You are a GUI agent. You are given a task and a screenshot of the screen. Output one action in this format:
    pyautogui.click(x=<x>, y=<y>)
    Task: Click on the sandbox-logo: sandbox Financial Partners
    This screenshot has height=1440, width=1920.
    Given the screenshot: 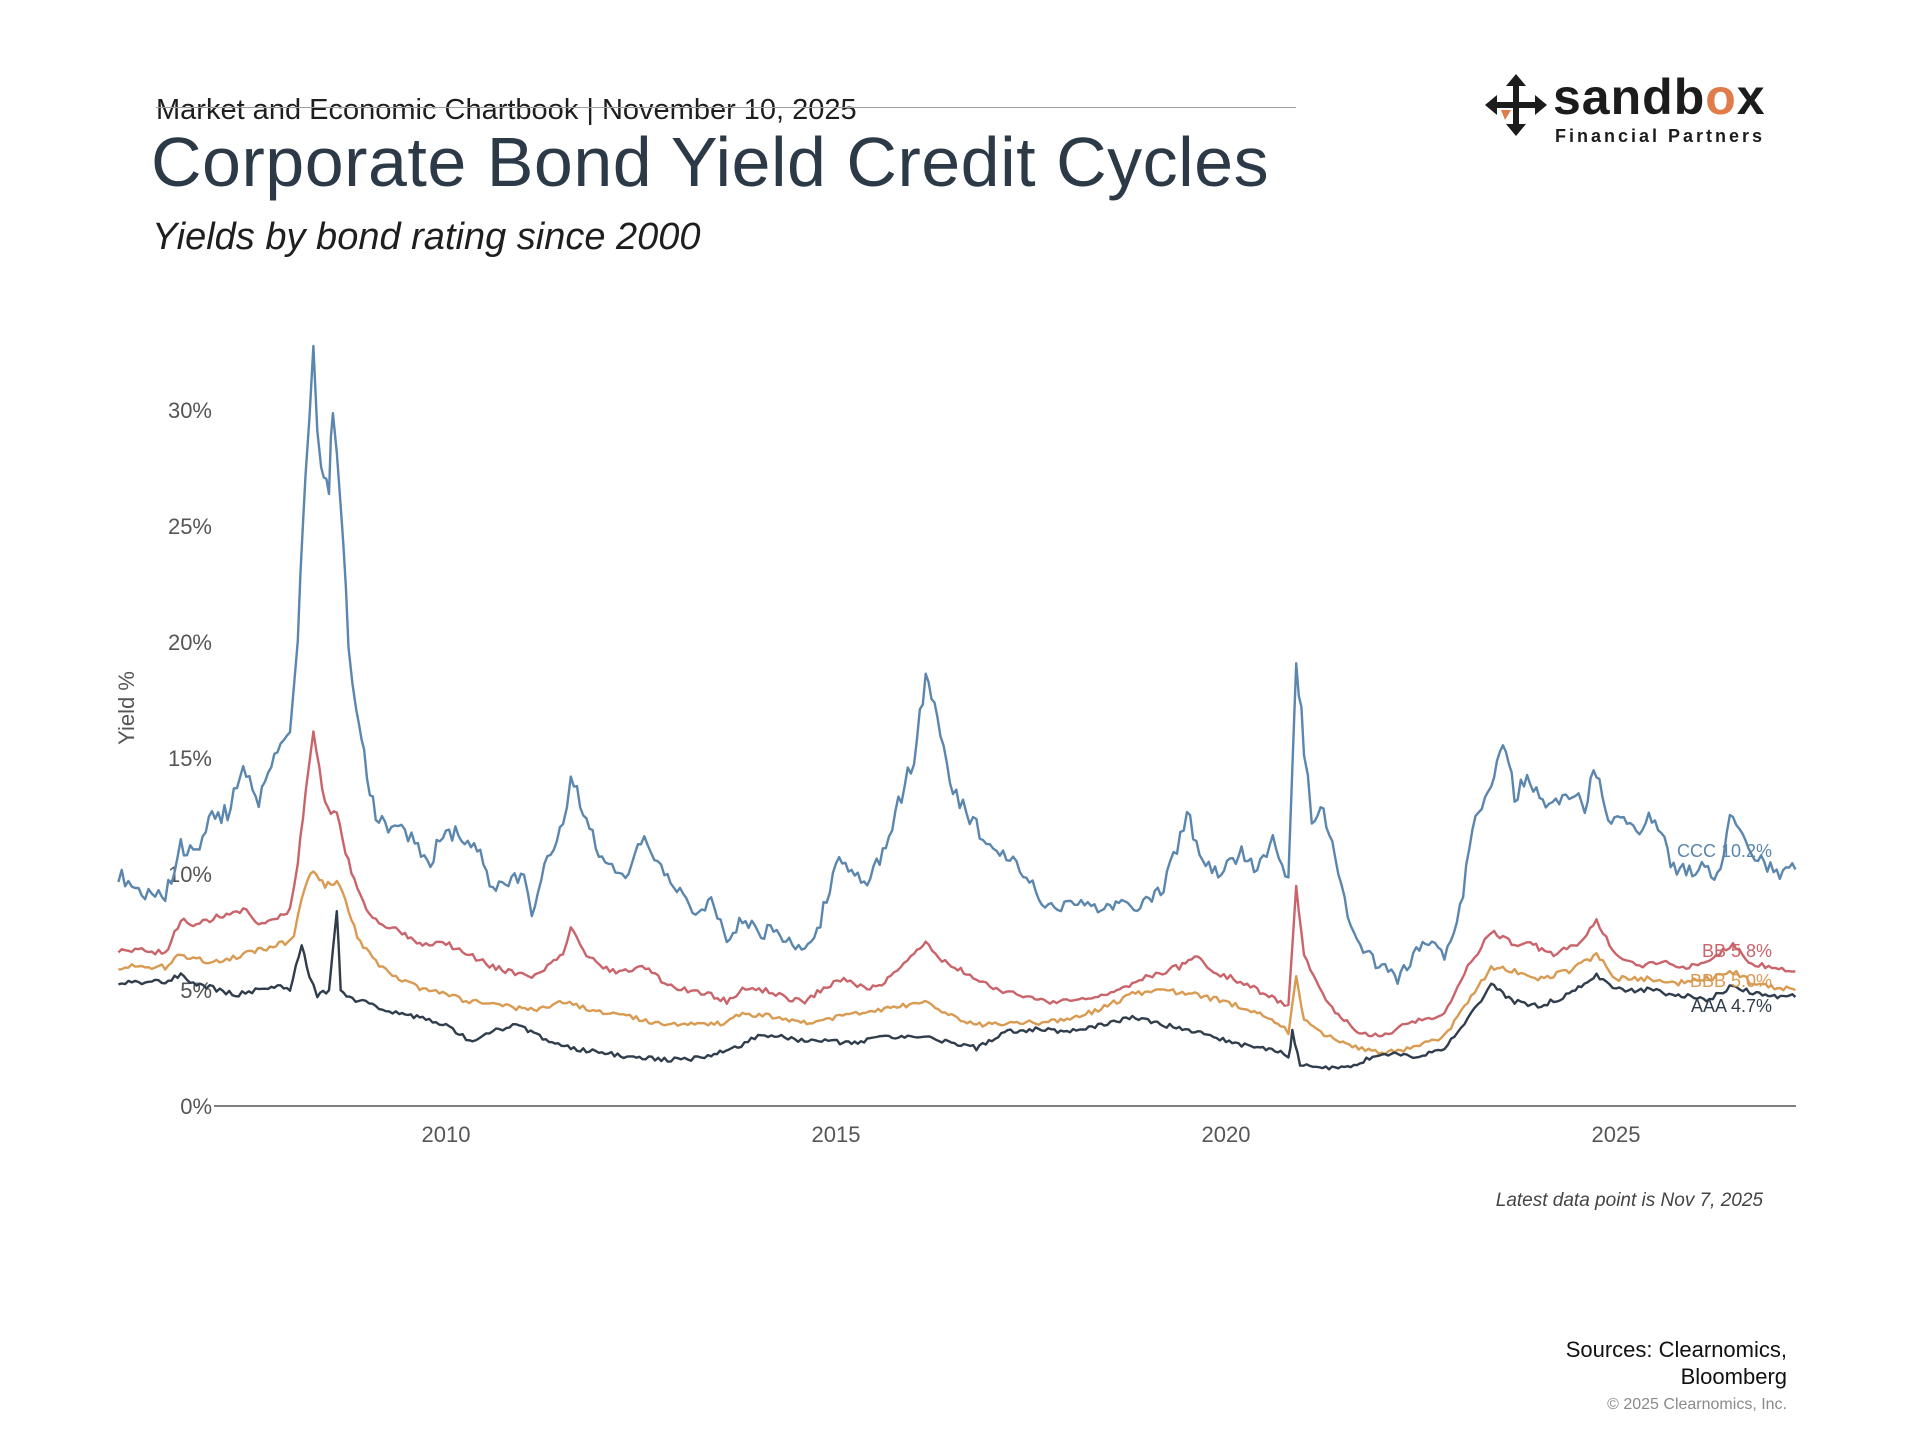 What is the action you would take?
    pyautogui.click(x=1625, y=107)
    